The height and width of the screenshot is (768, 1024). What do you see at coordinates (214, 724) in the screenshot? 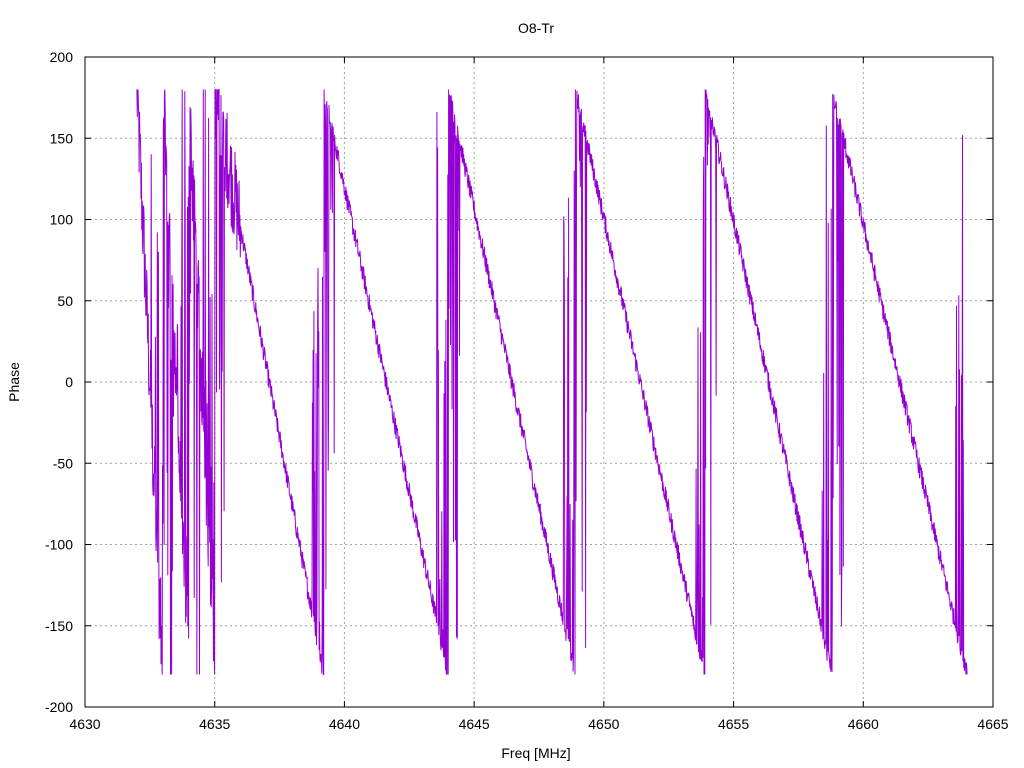
I see `x-tick-label: 4635` at bounding box center [214, 724].